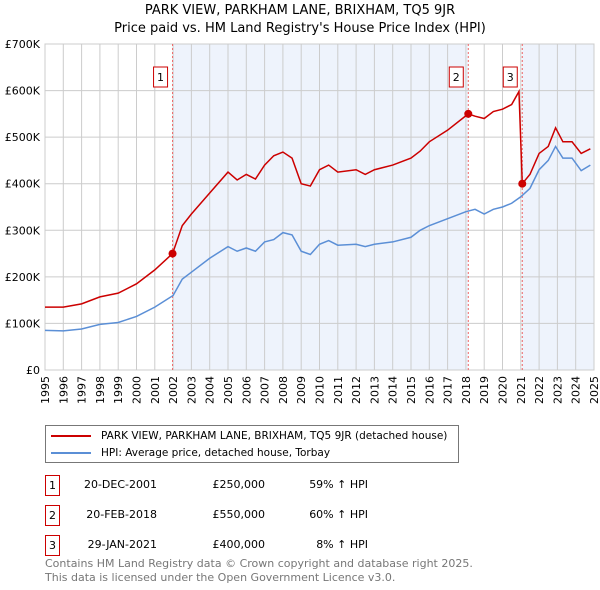 Image resolution: width=600 pixels, height=590 pixels. What do you see at coordinates (45, 390) in the screenshot?
I see `x-tick-label: 1995` at bounding box center [45, 390].